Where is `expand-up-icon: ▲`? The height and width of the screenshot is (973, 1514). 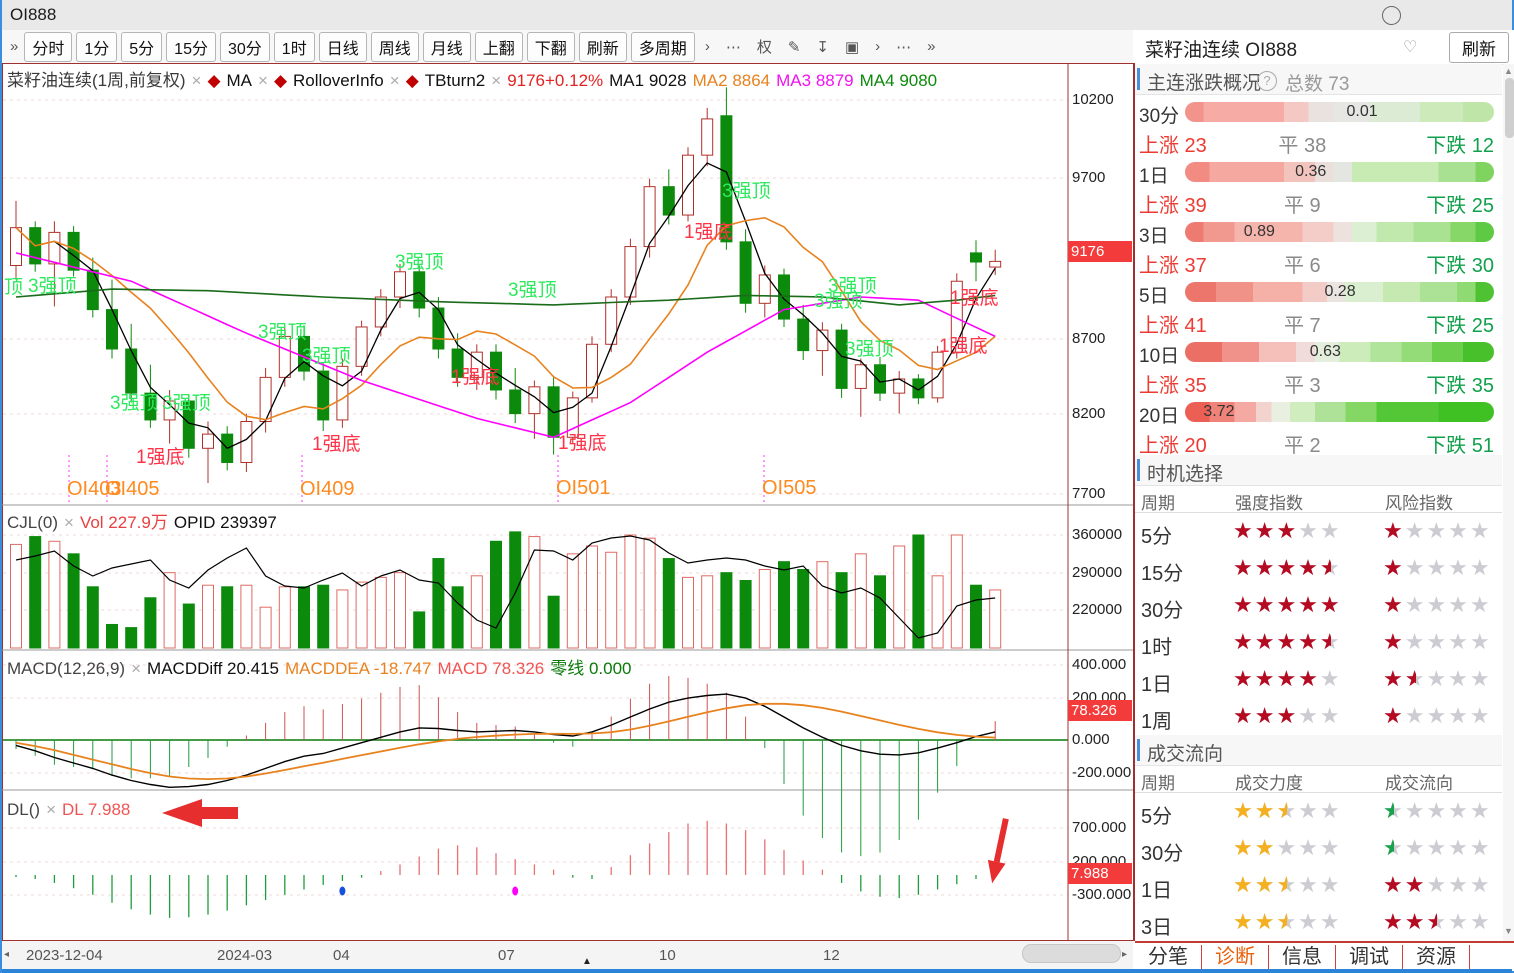
expand-up-icon: ▲ is located at coordinates (587, 961).